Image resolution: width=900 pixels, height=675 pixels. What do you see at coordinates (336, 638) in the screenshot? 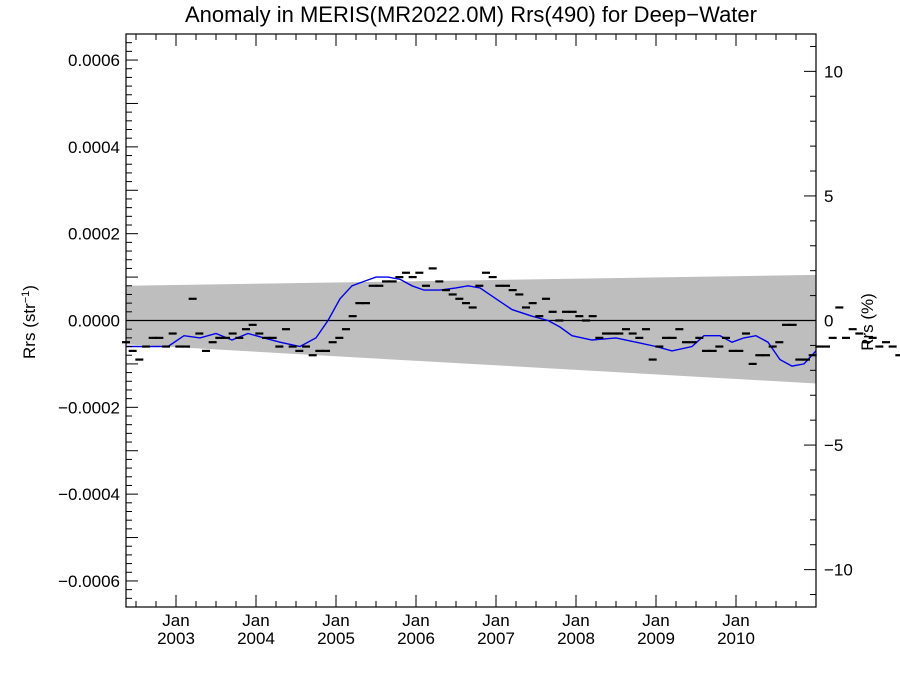
I see `x-tick-label-year: 2005` at bounding box center [336, 638].